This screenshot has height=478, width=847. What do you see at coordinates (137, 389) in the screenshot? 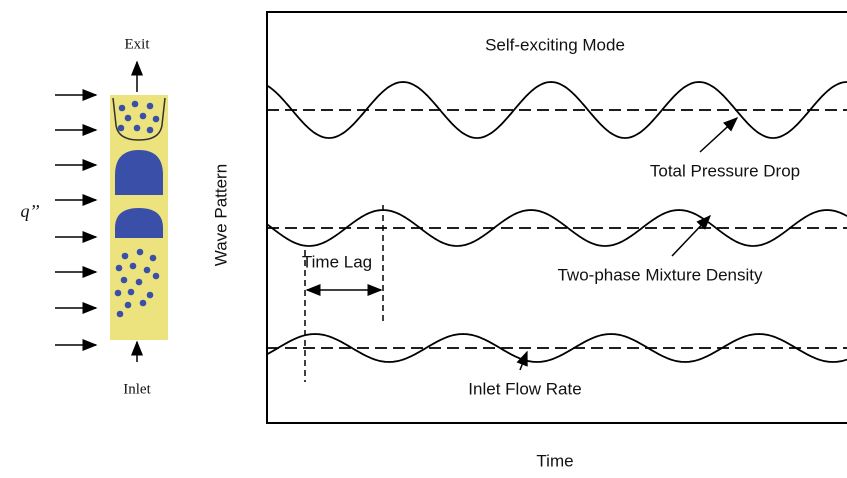
I see `inlet-label: Inlet` at bounding box center [137, 389].